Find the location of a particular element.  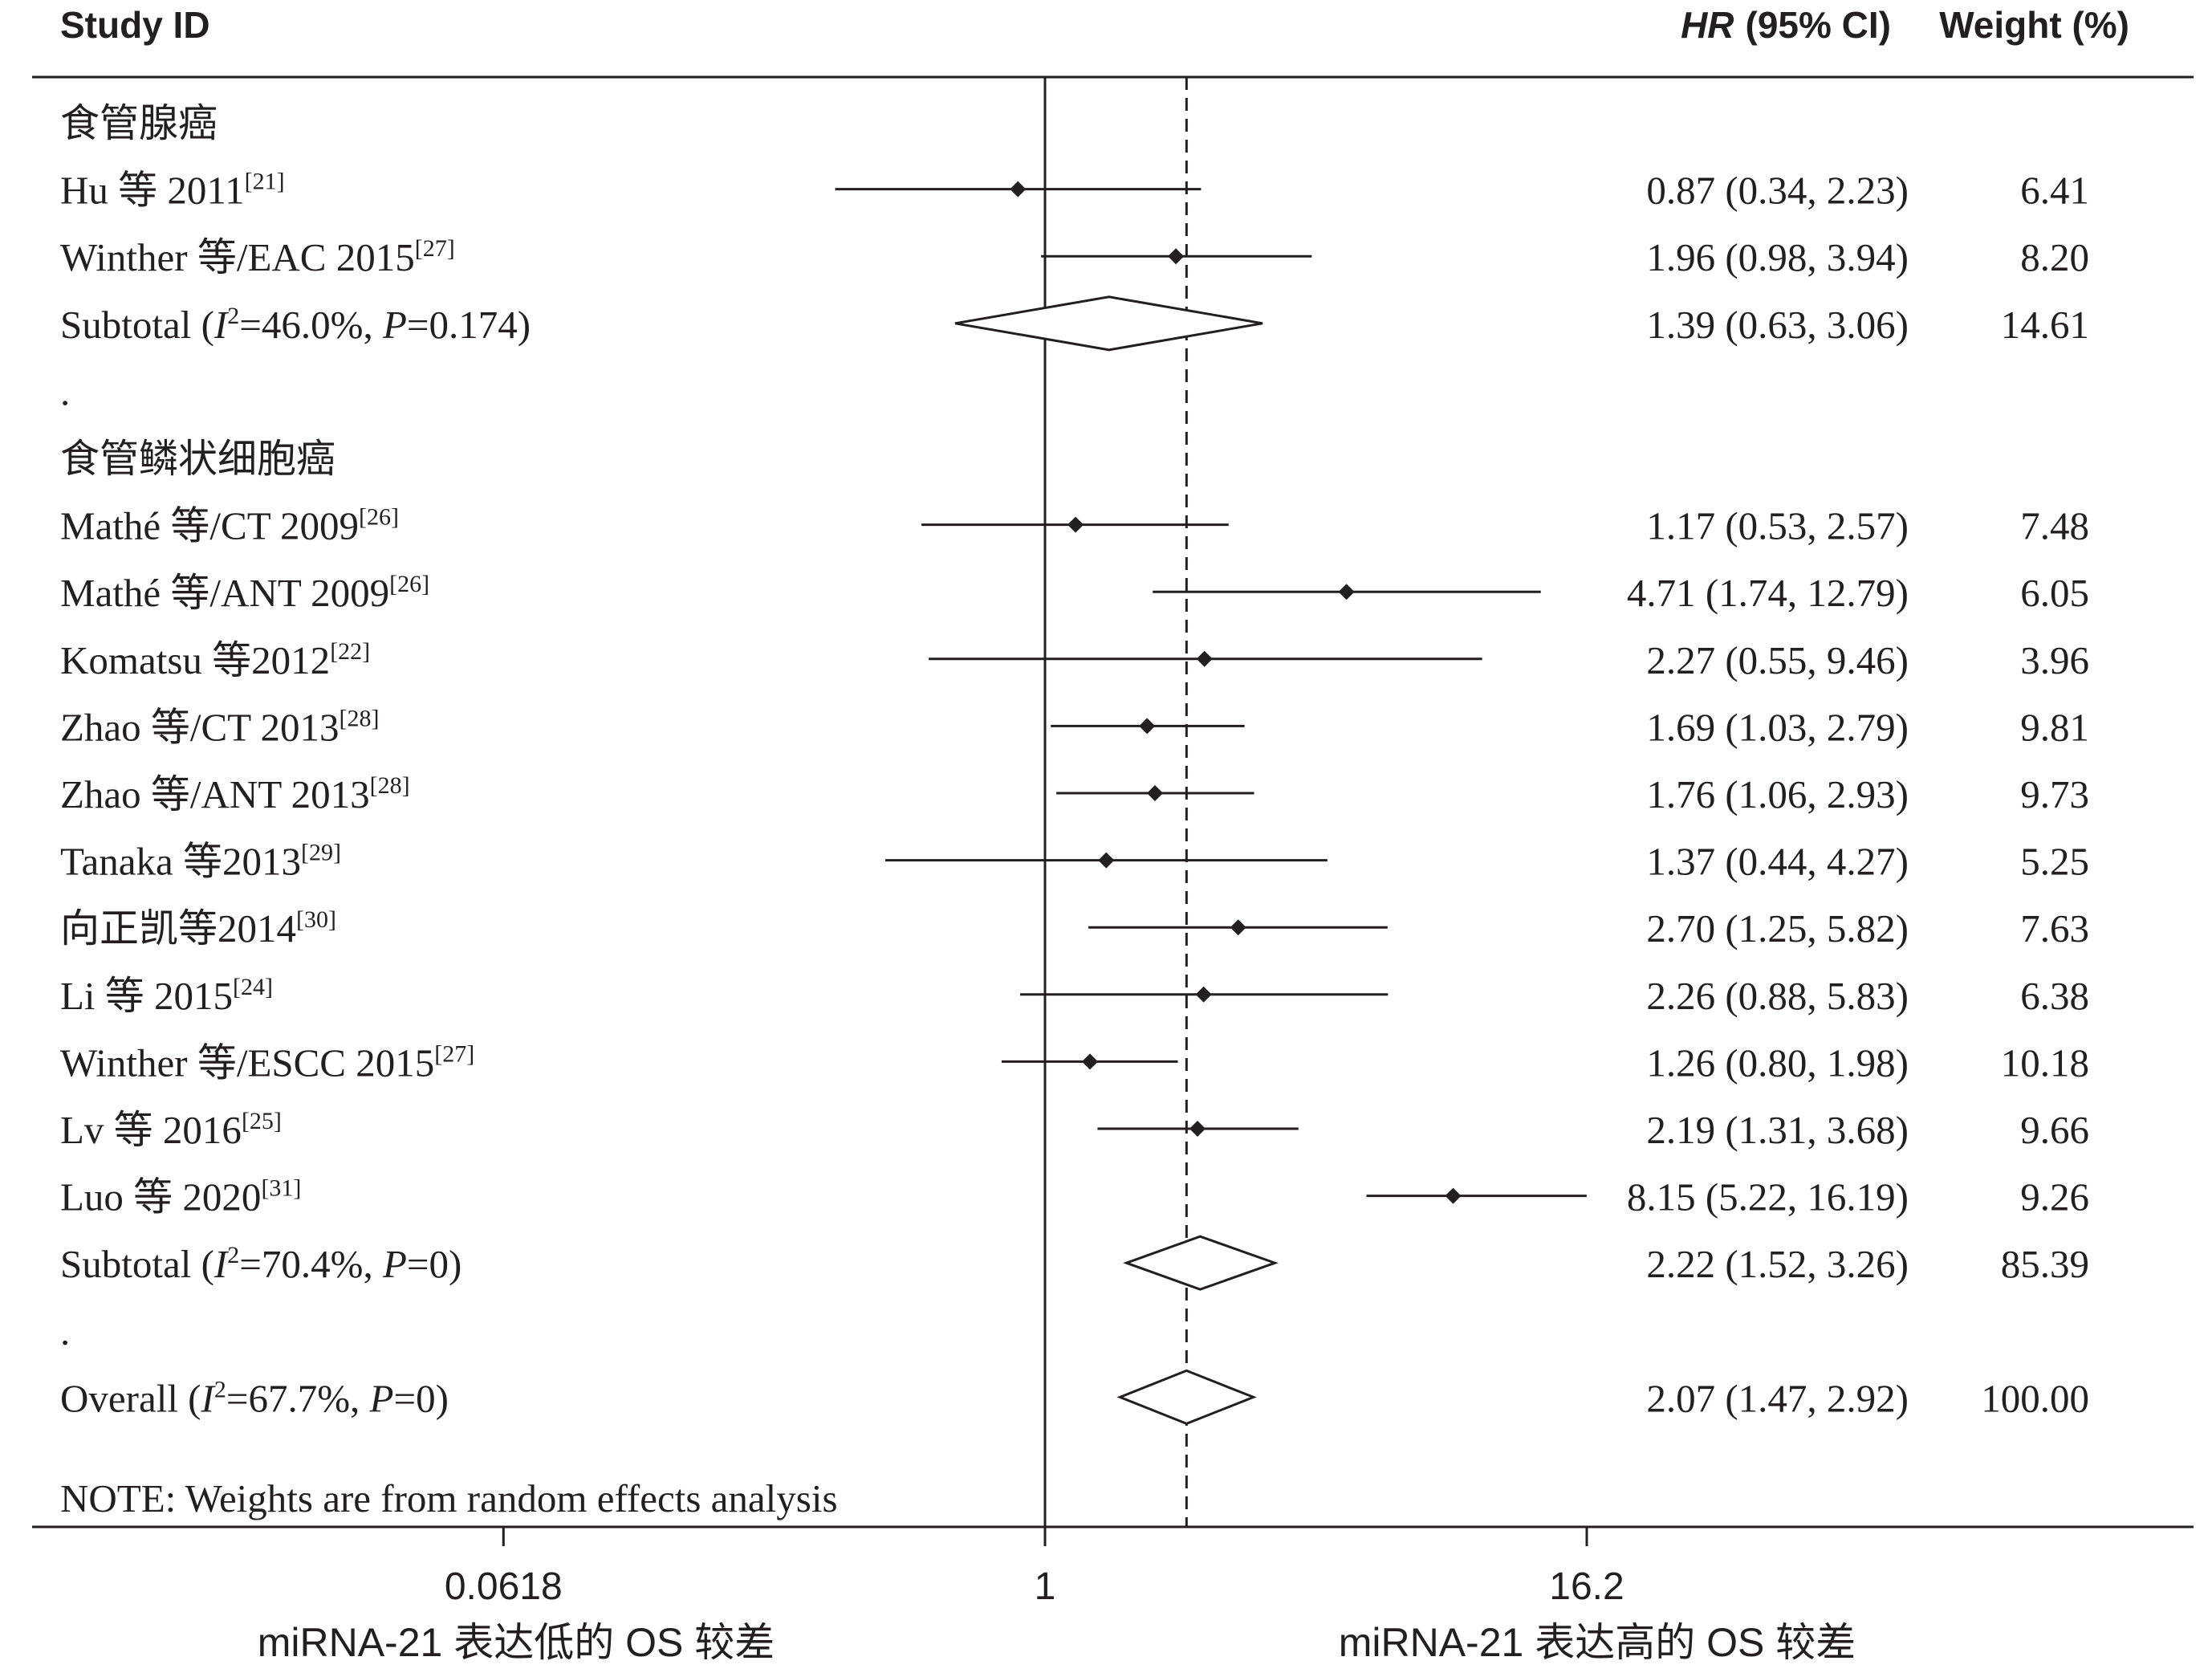

heterogeneity-prefix: Subtotal ( is located at coordinates (137, 325).